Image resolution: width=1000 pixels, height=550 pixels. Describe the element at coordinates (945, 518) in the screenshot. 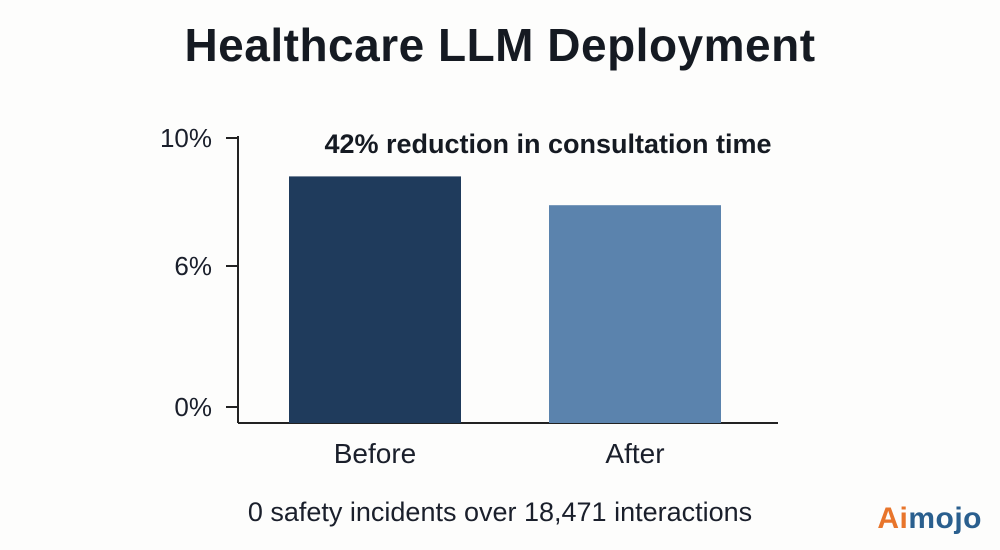

I see `logo-mojo-text: mojo` at that location.